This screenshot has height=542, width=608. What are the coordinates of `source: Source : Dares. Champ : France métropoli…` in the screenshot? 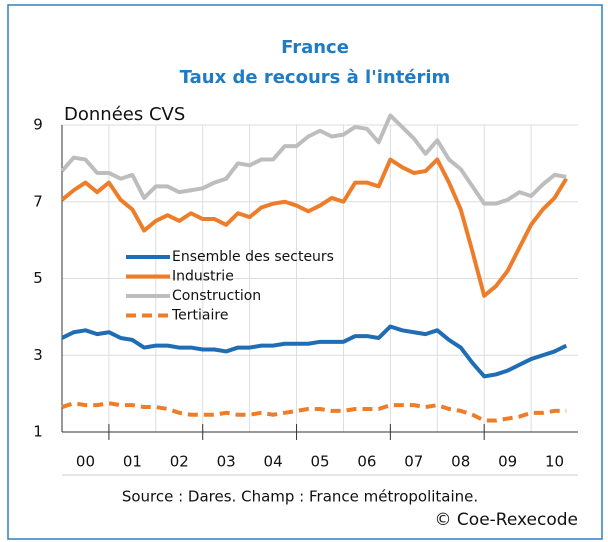 It's located at (300, 497).